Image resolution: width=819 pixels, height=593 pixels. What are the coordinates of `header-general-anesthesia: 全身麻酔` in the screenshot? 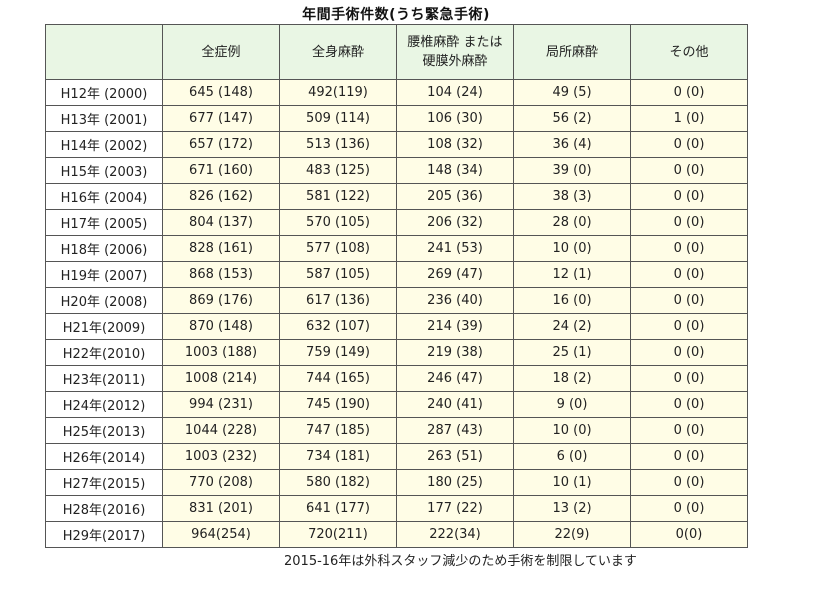 It's located at (338, 52).